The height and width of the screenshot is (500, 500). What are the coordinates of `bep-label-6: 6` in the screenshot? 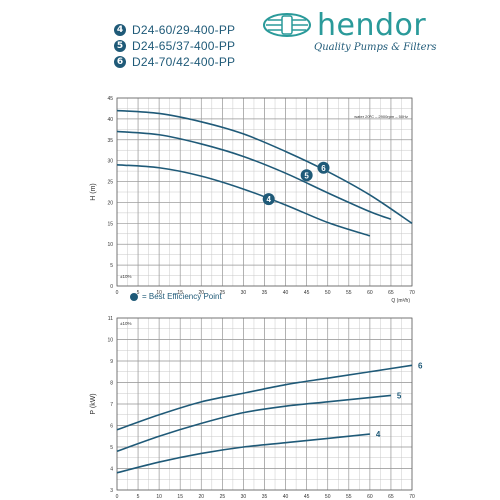 It's located at (323, 168).